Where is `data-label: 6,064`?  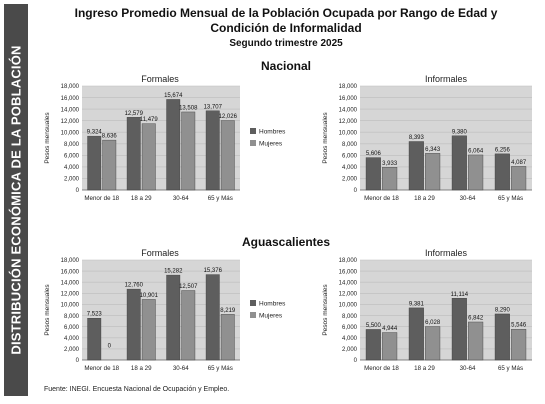 data-label: 6,064 is located at coordinates (476, 151).